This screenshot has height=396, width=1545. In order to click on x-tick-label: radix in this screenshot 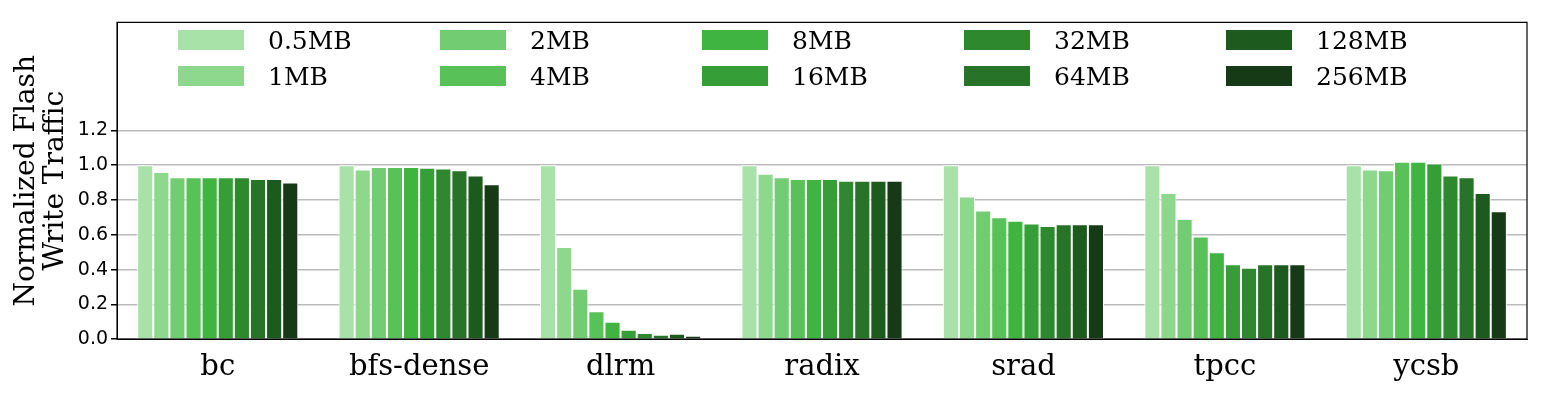, I will do `click(822, 365)`.